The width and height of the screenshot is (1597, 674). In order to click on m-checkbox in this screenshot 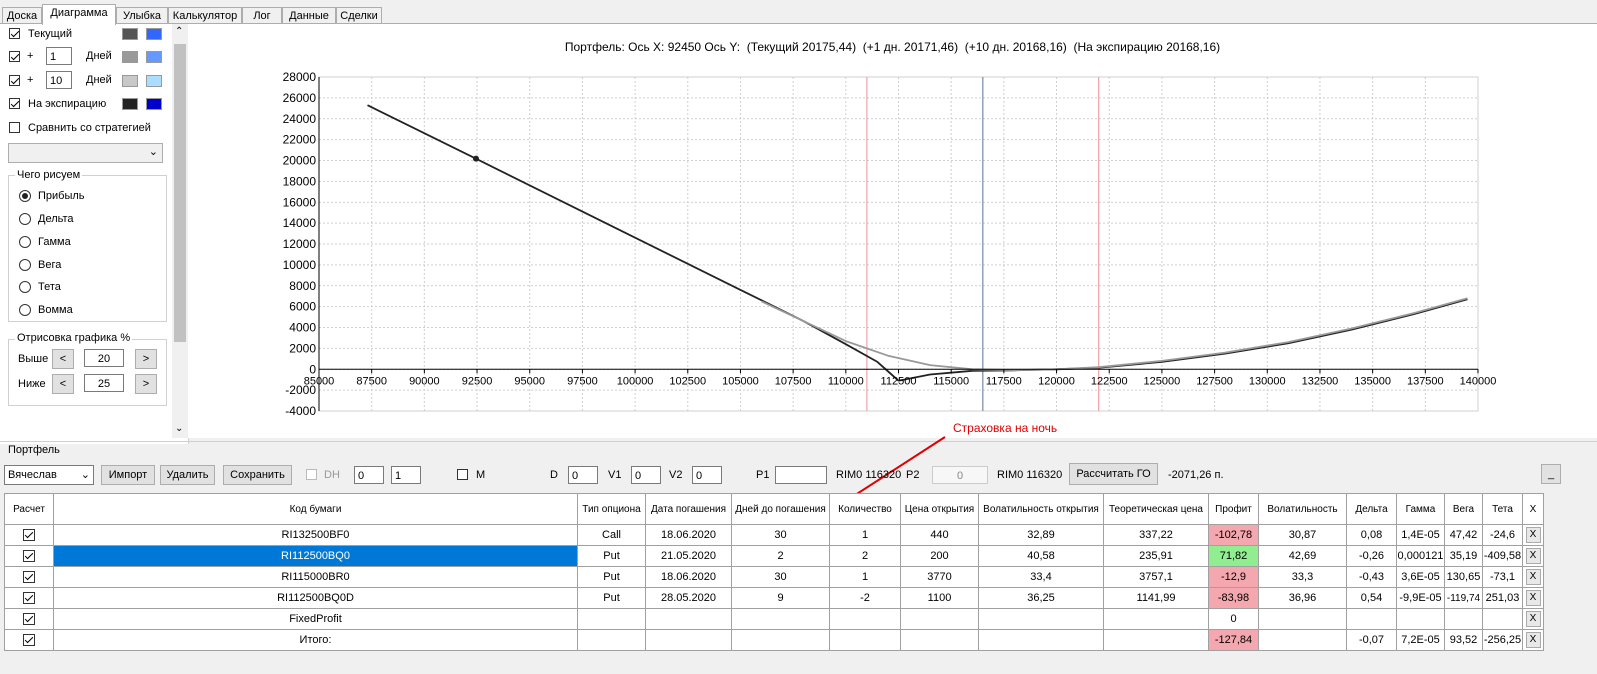, I will do `click(462, 474)`.